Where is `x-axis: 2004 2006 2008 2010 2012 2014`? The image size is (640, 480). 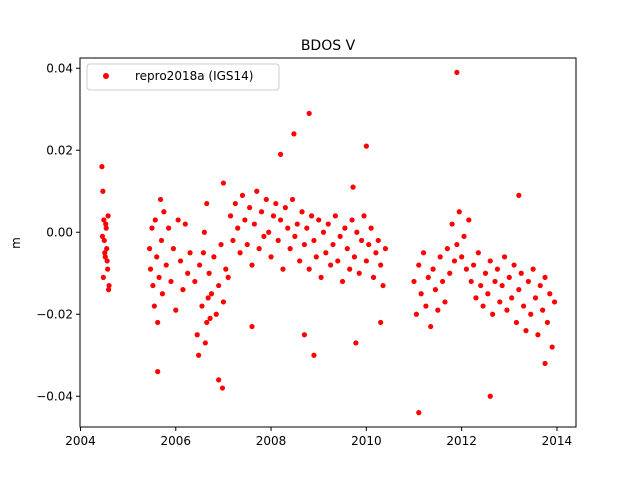 x-axis: 2004 2006 2008 2010 2012 2014 is located at coordinates (318, 437).